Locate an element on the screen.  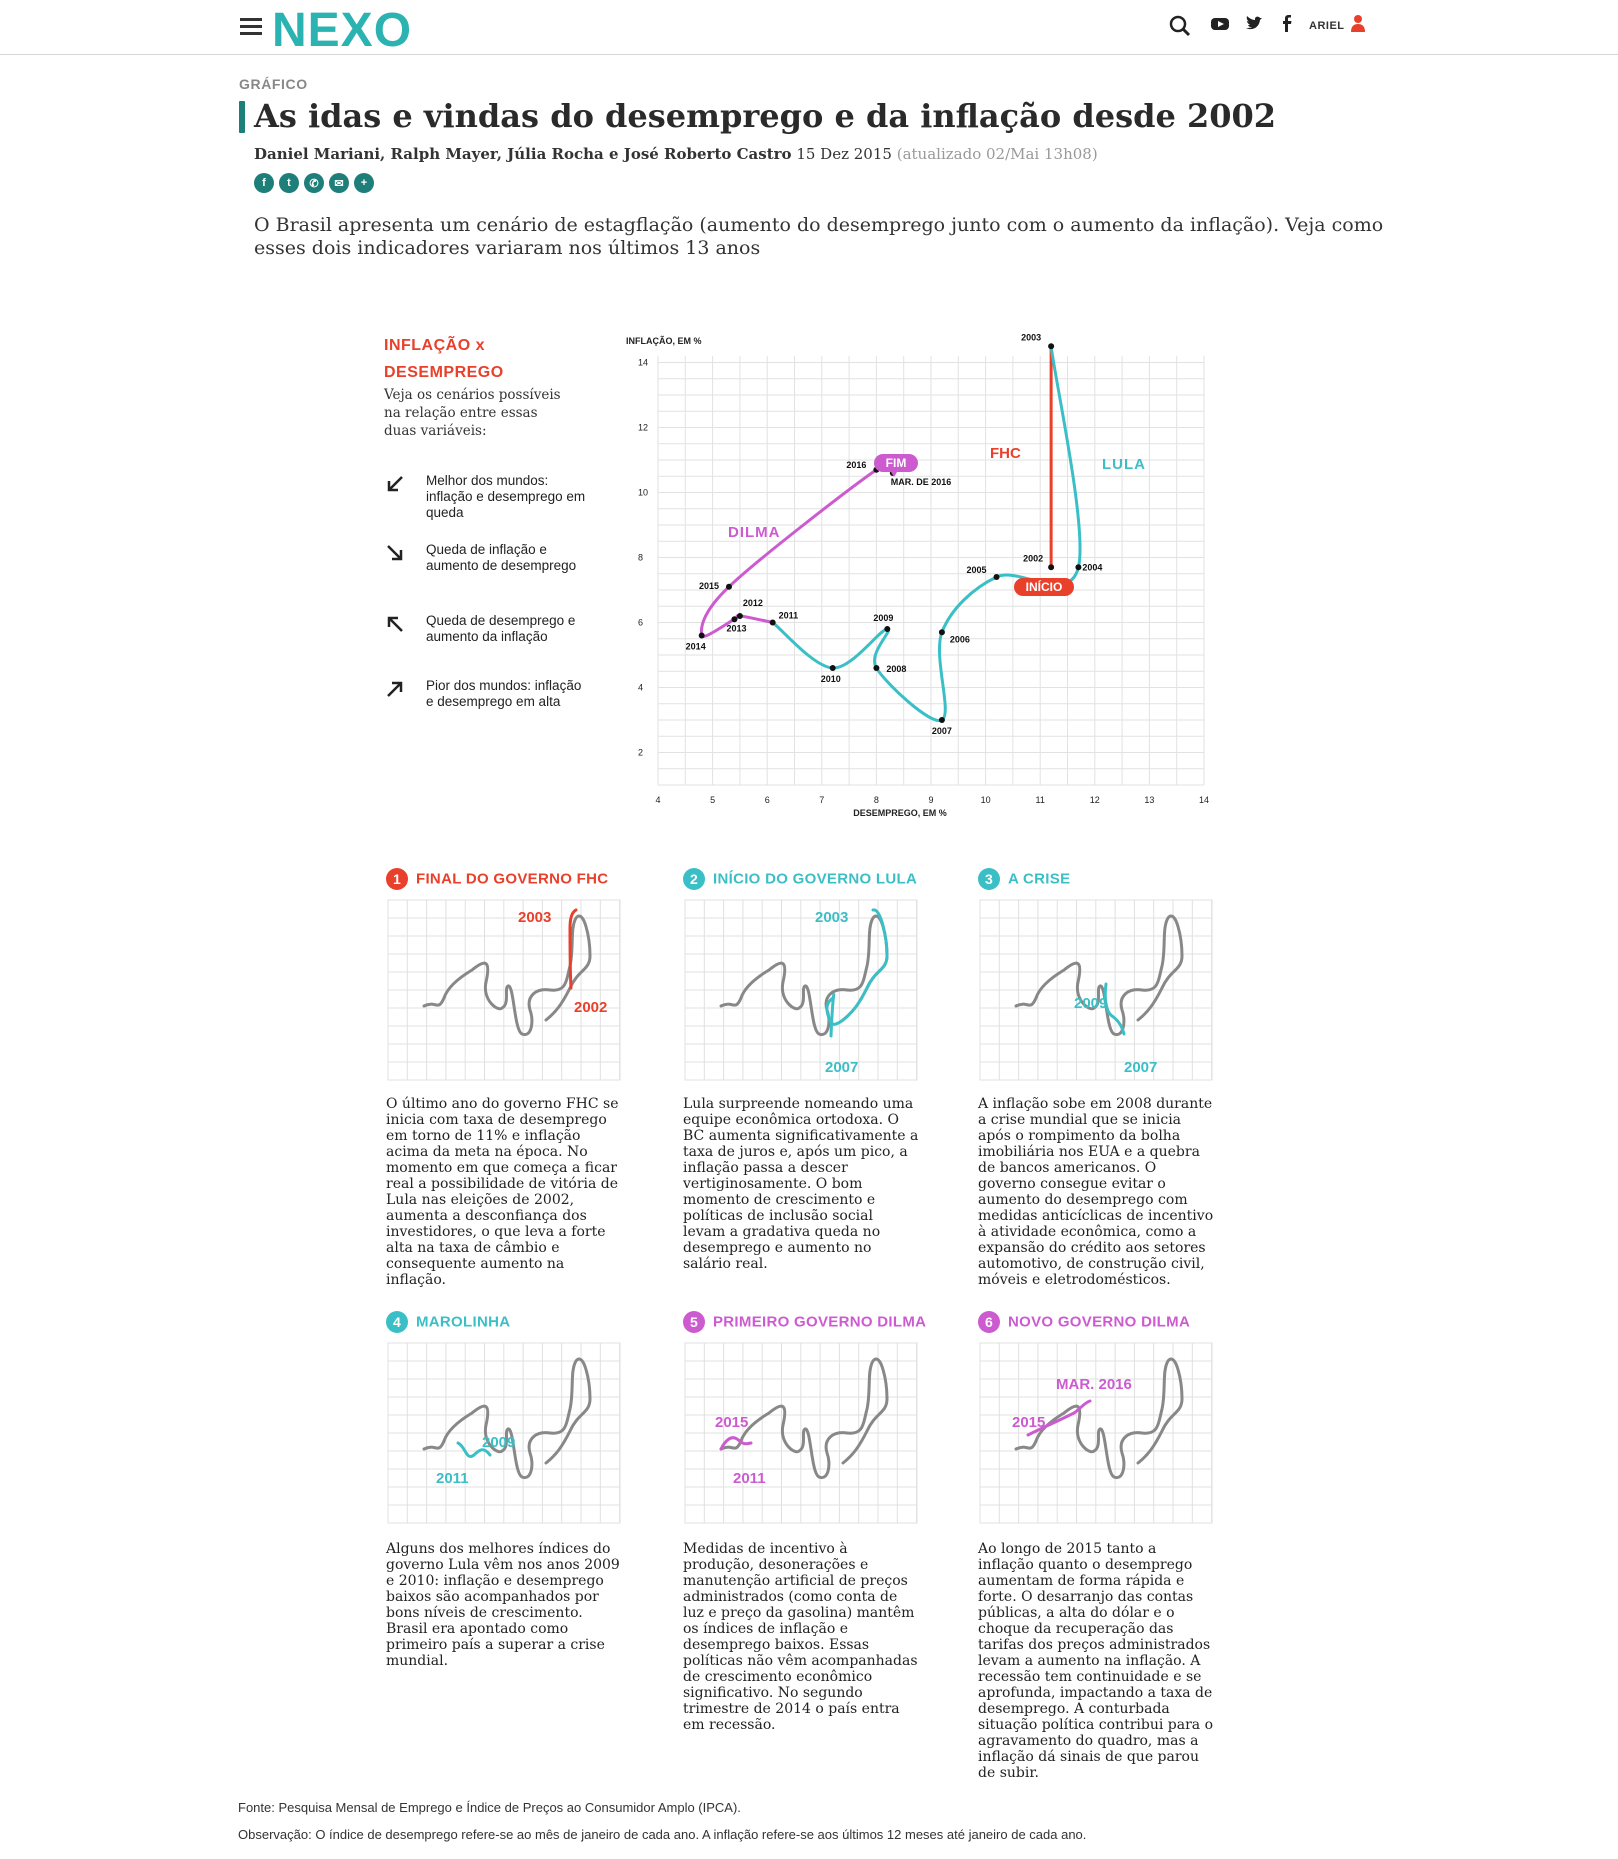
point-label: 2002 is located at coordinates (1033, 558).